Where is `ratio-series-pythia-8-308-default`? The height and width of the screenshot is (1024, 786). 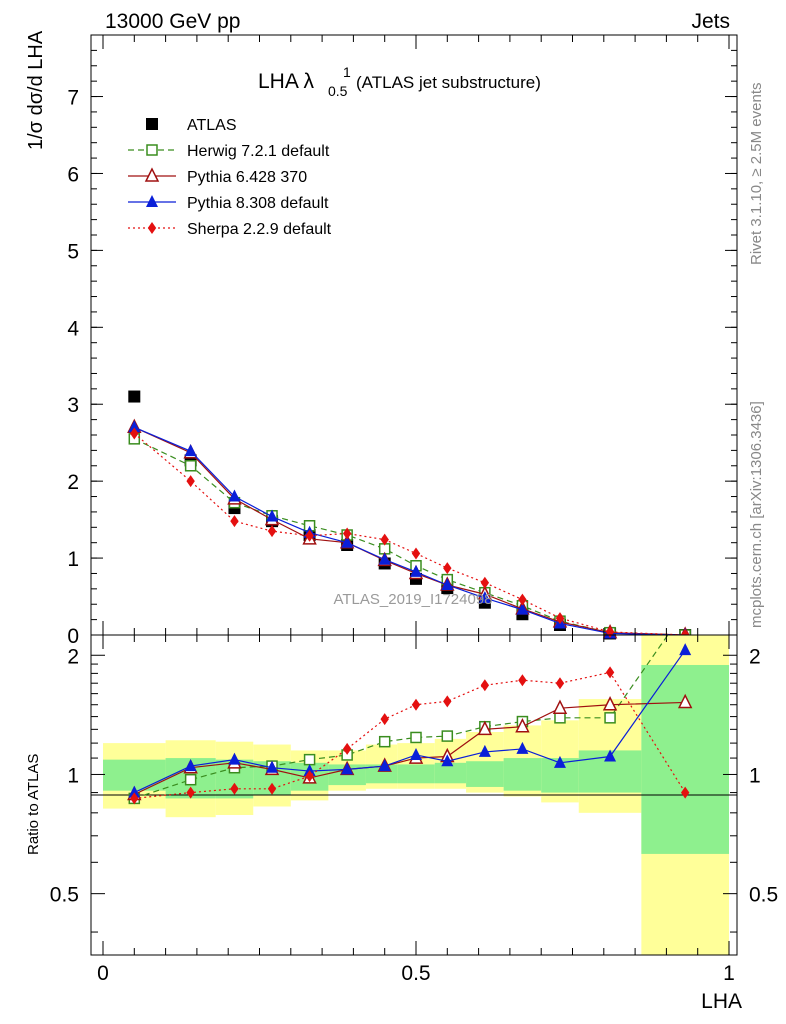
ratio-series-pythia-8-308-default is located at coordinates (410, 720).